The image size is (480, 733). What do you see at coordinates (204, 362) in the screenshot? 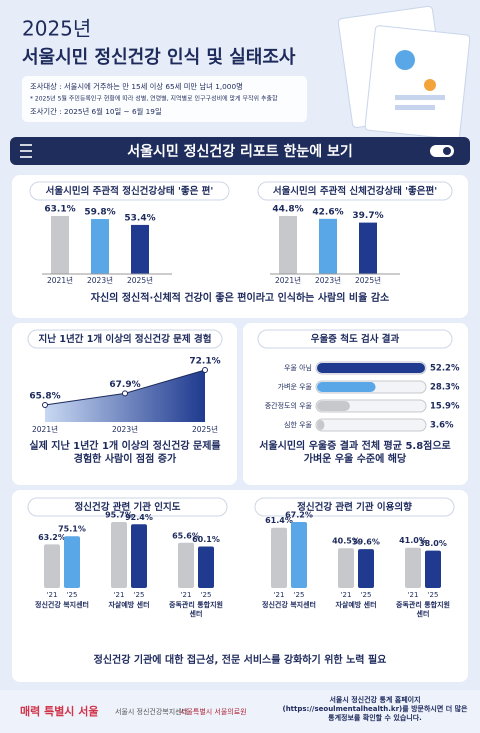
I see `value-label: 72.1%` at bounding box center [204, 362].